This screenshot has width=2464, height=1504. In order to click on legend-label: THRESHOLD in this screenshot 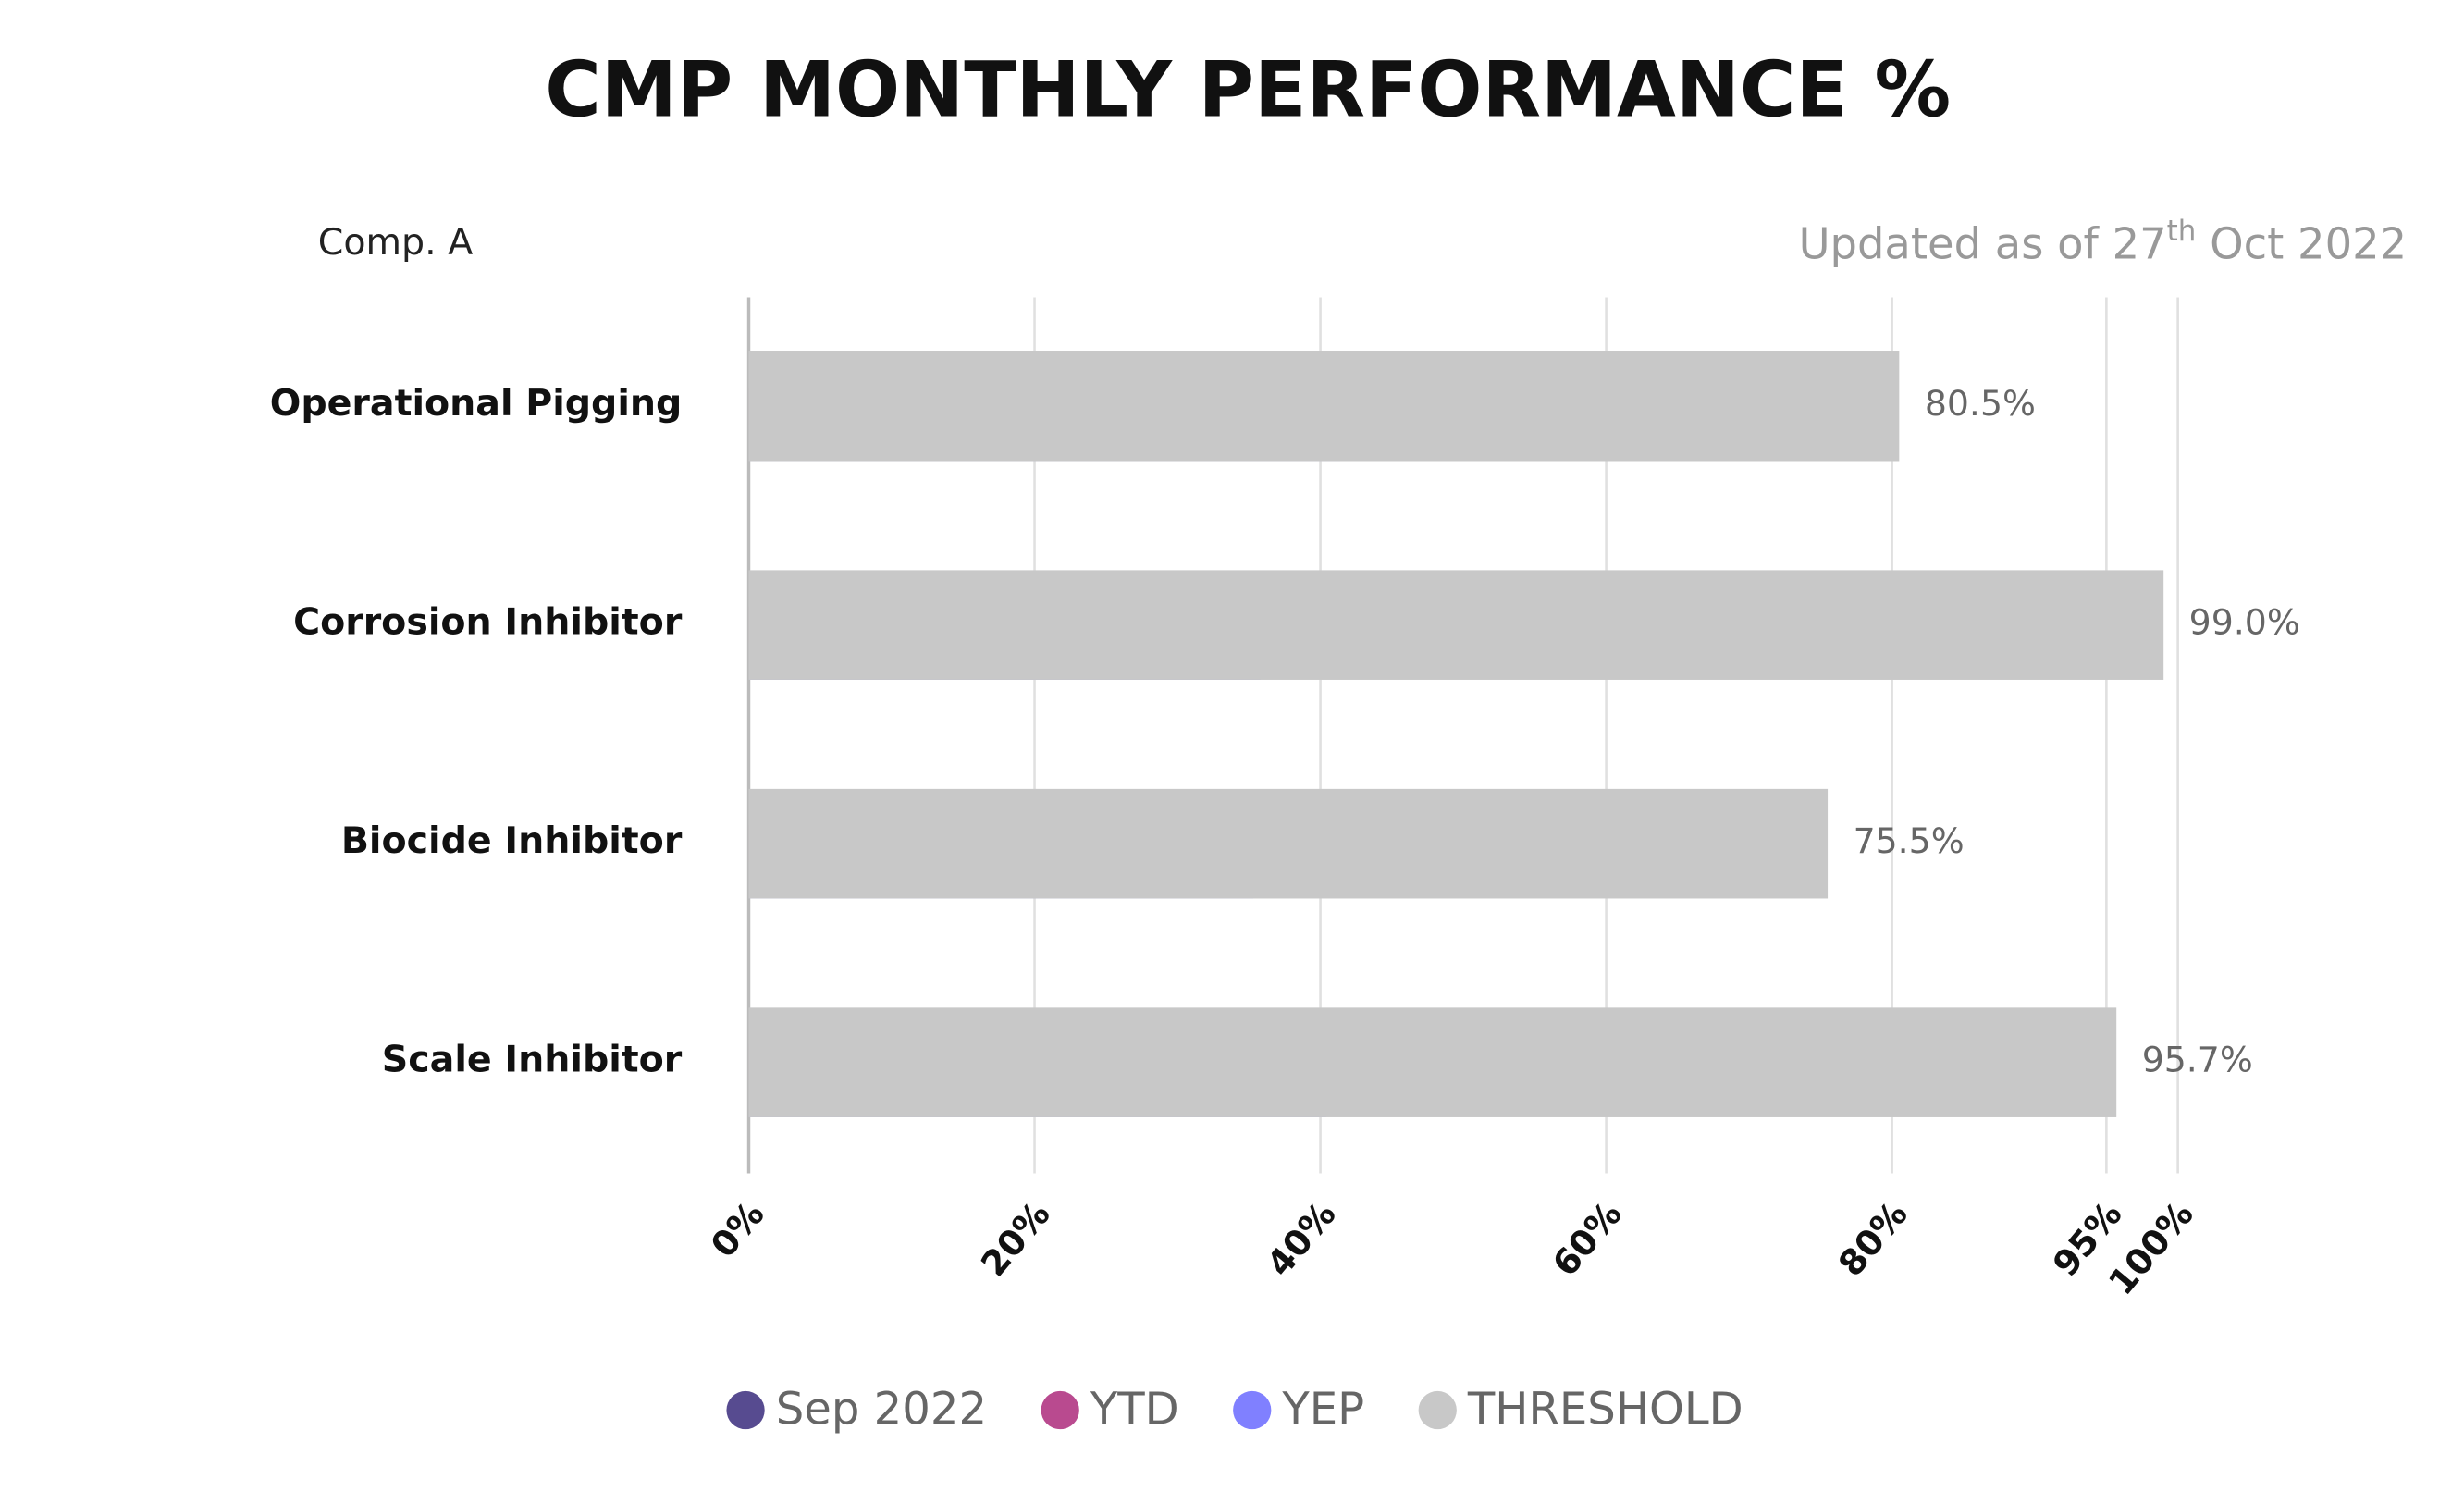, I will do `click(1605, 1409)`.